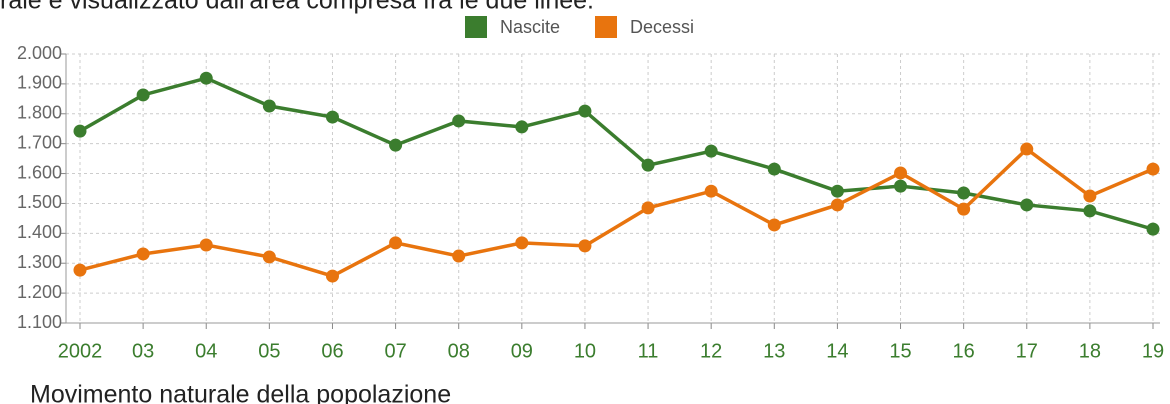  What do you see at coordinates (459, 351) in the screenshot?
I see `x-tick-label: 08` at bounding box center [459, 351].